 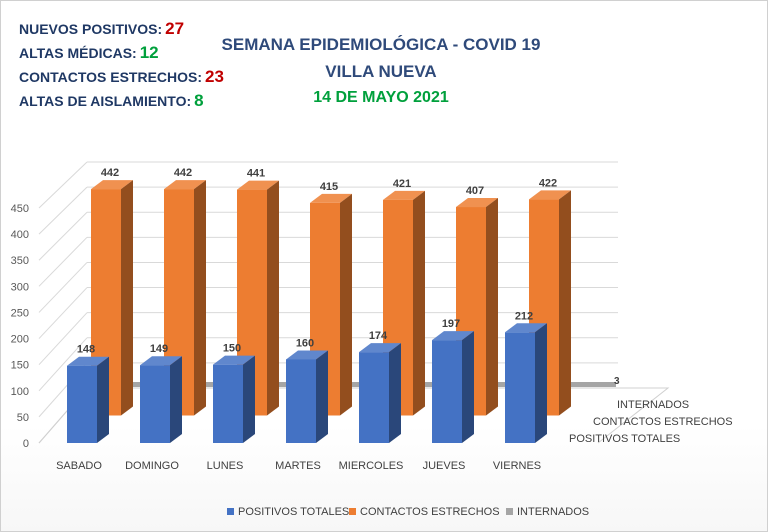 I want to click on data-label: 3, so click(x=617, y=381).